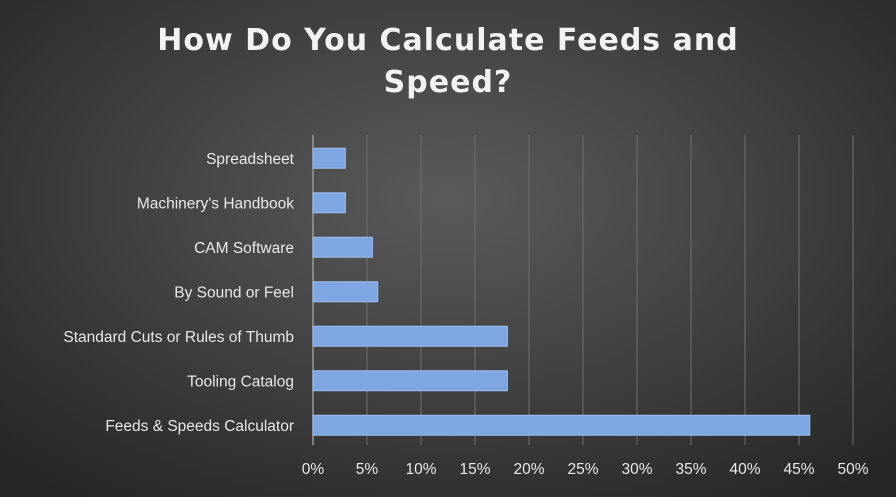 The width and height of the screenshot is (896, 497). Describe the element at coordinates (215, 203) in the screenshot. I see `category-label: Machinery's Handbook` at that location.